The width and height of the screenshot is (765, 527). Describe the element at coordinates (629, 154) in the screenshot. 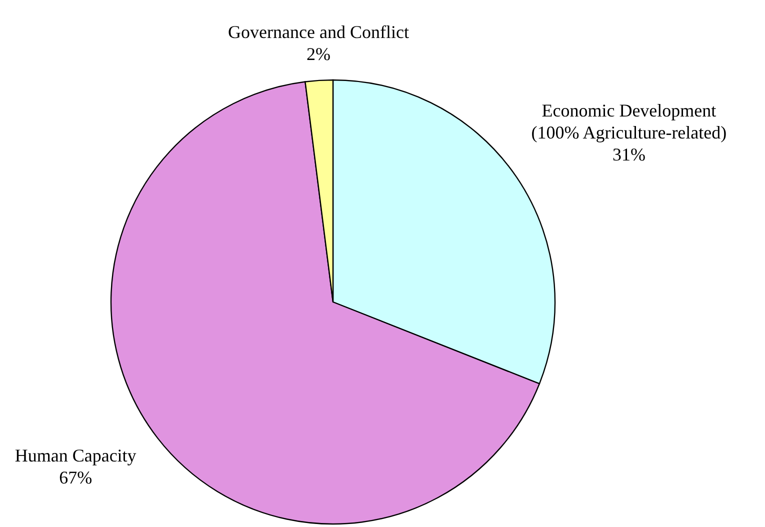

I see `data-label: 31%` at that location.